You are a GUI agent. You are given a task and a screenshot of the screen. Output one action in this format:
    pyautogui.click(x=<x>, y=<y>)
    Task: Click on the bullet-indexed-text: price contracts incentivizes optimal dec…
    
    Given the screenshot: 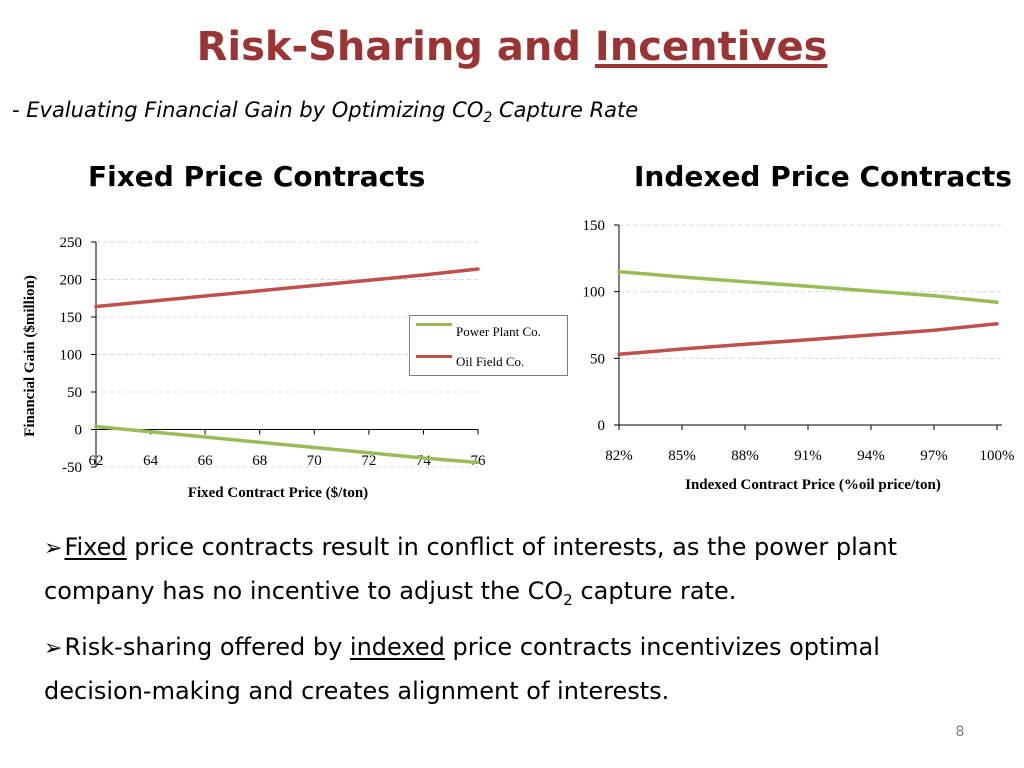 What is the action you would take?
    pyautogui.click(x=462, y=669)
    